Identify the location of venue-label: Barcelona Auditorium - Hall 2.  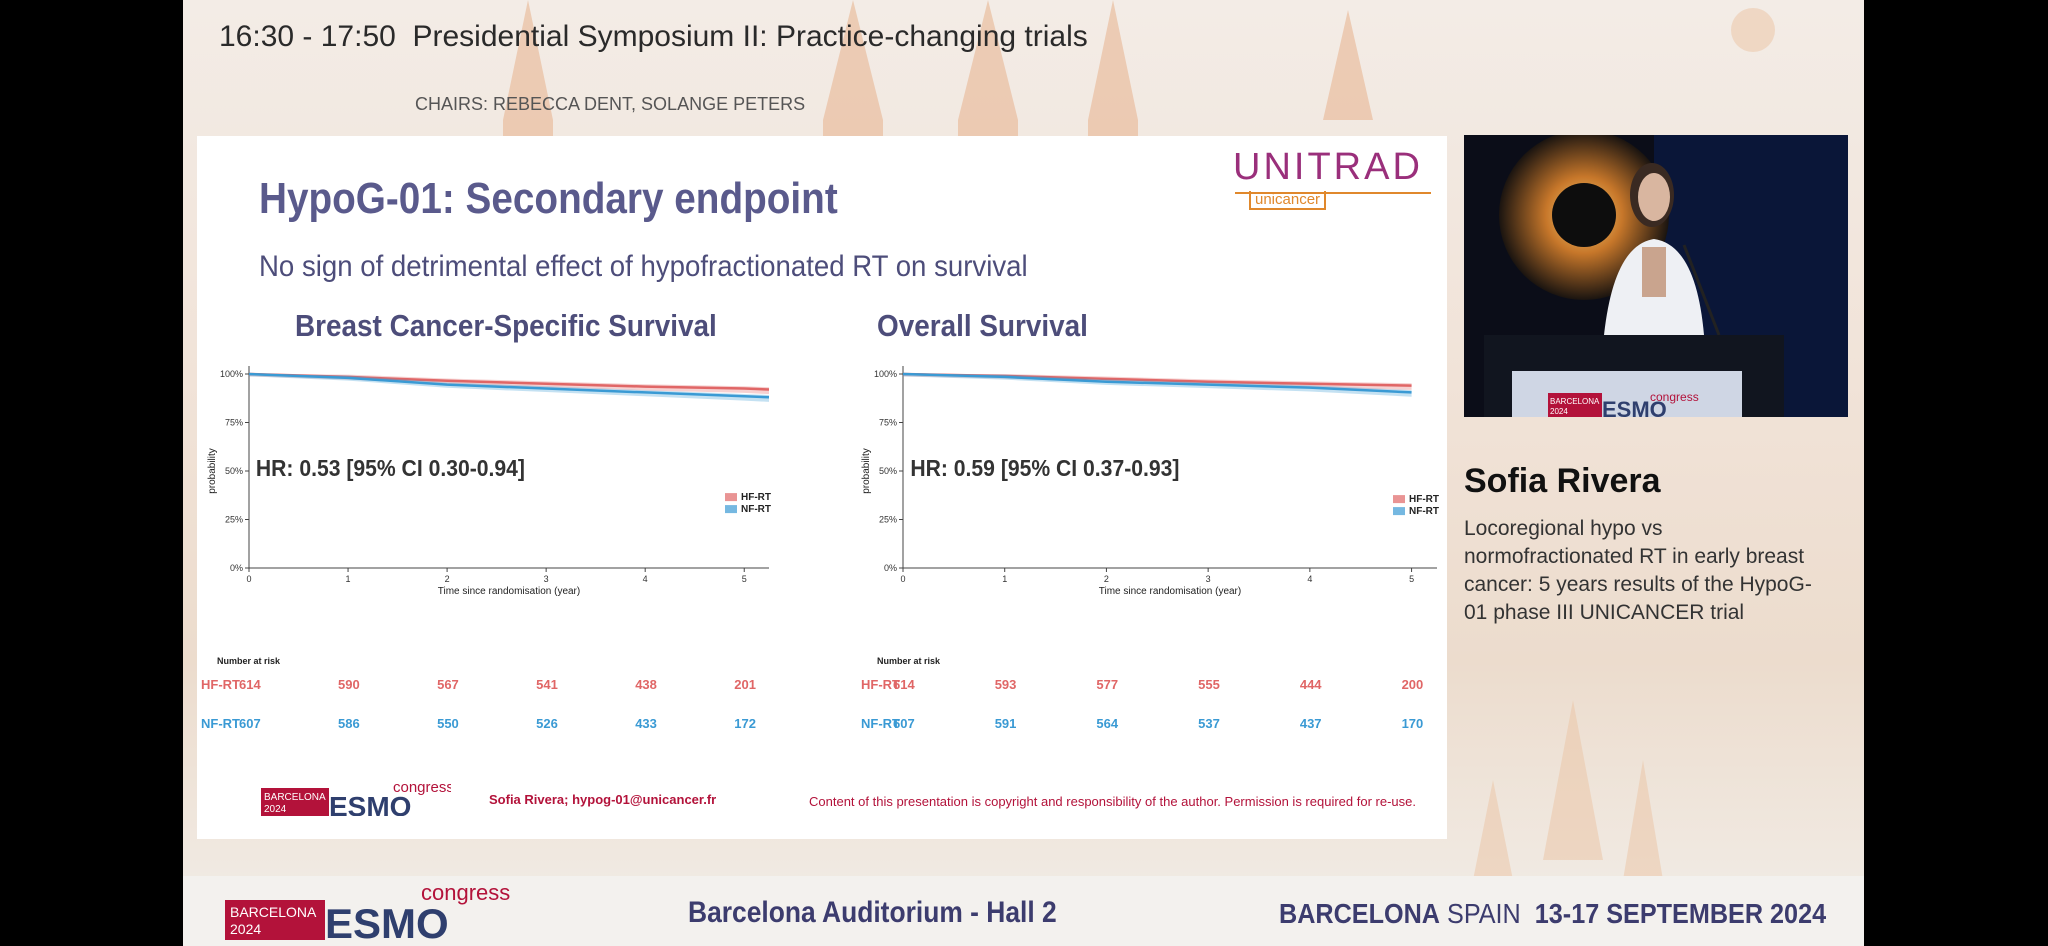
(872, 912).